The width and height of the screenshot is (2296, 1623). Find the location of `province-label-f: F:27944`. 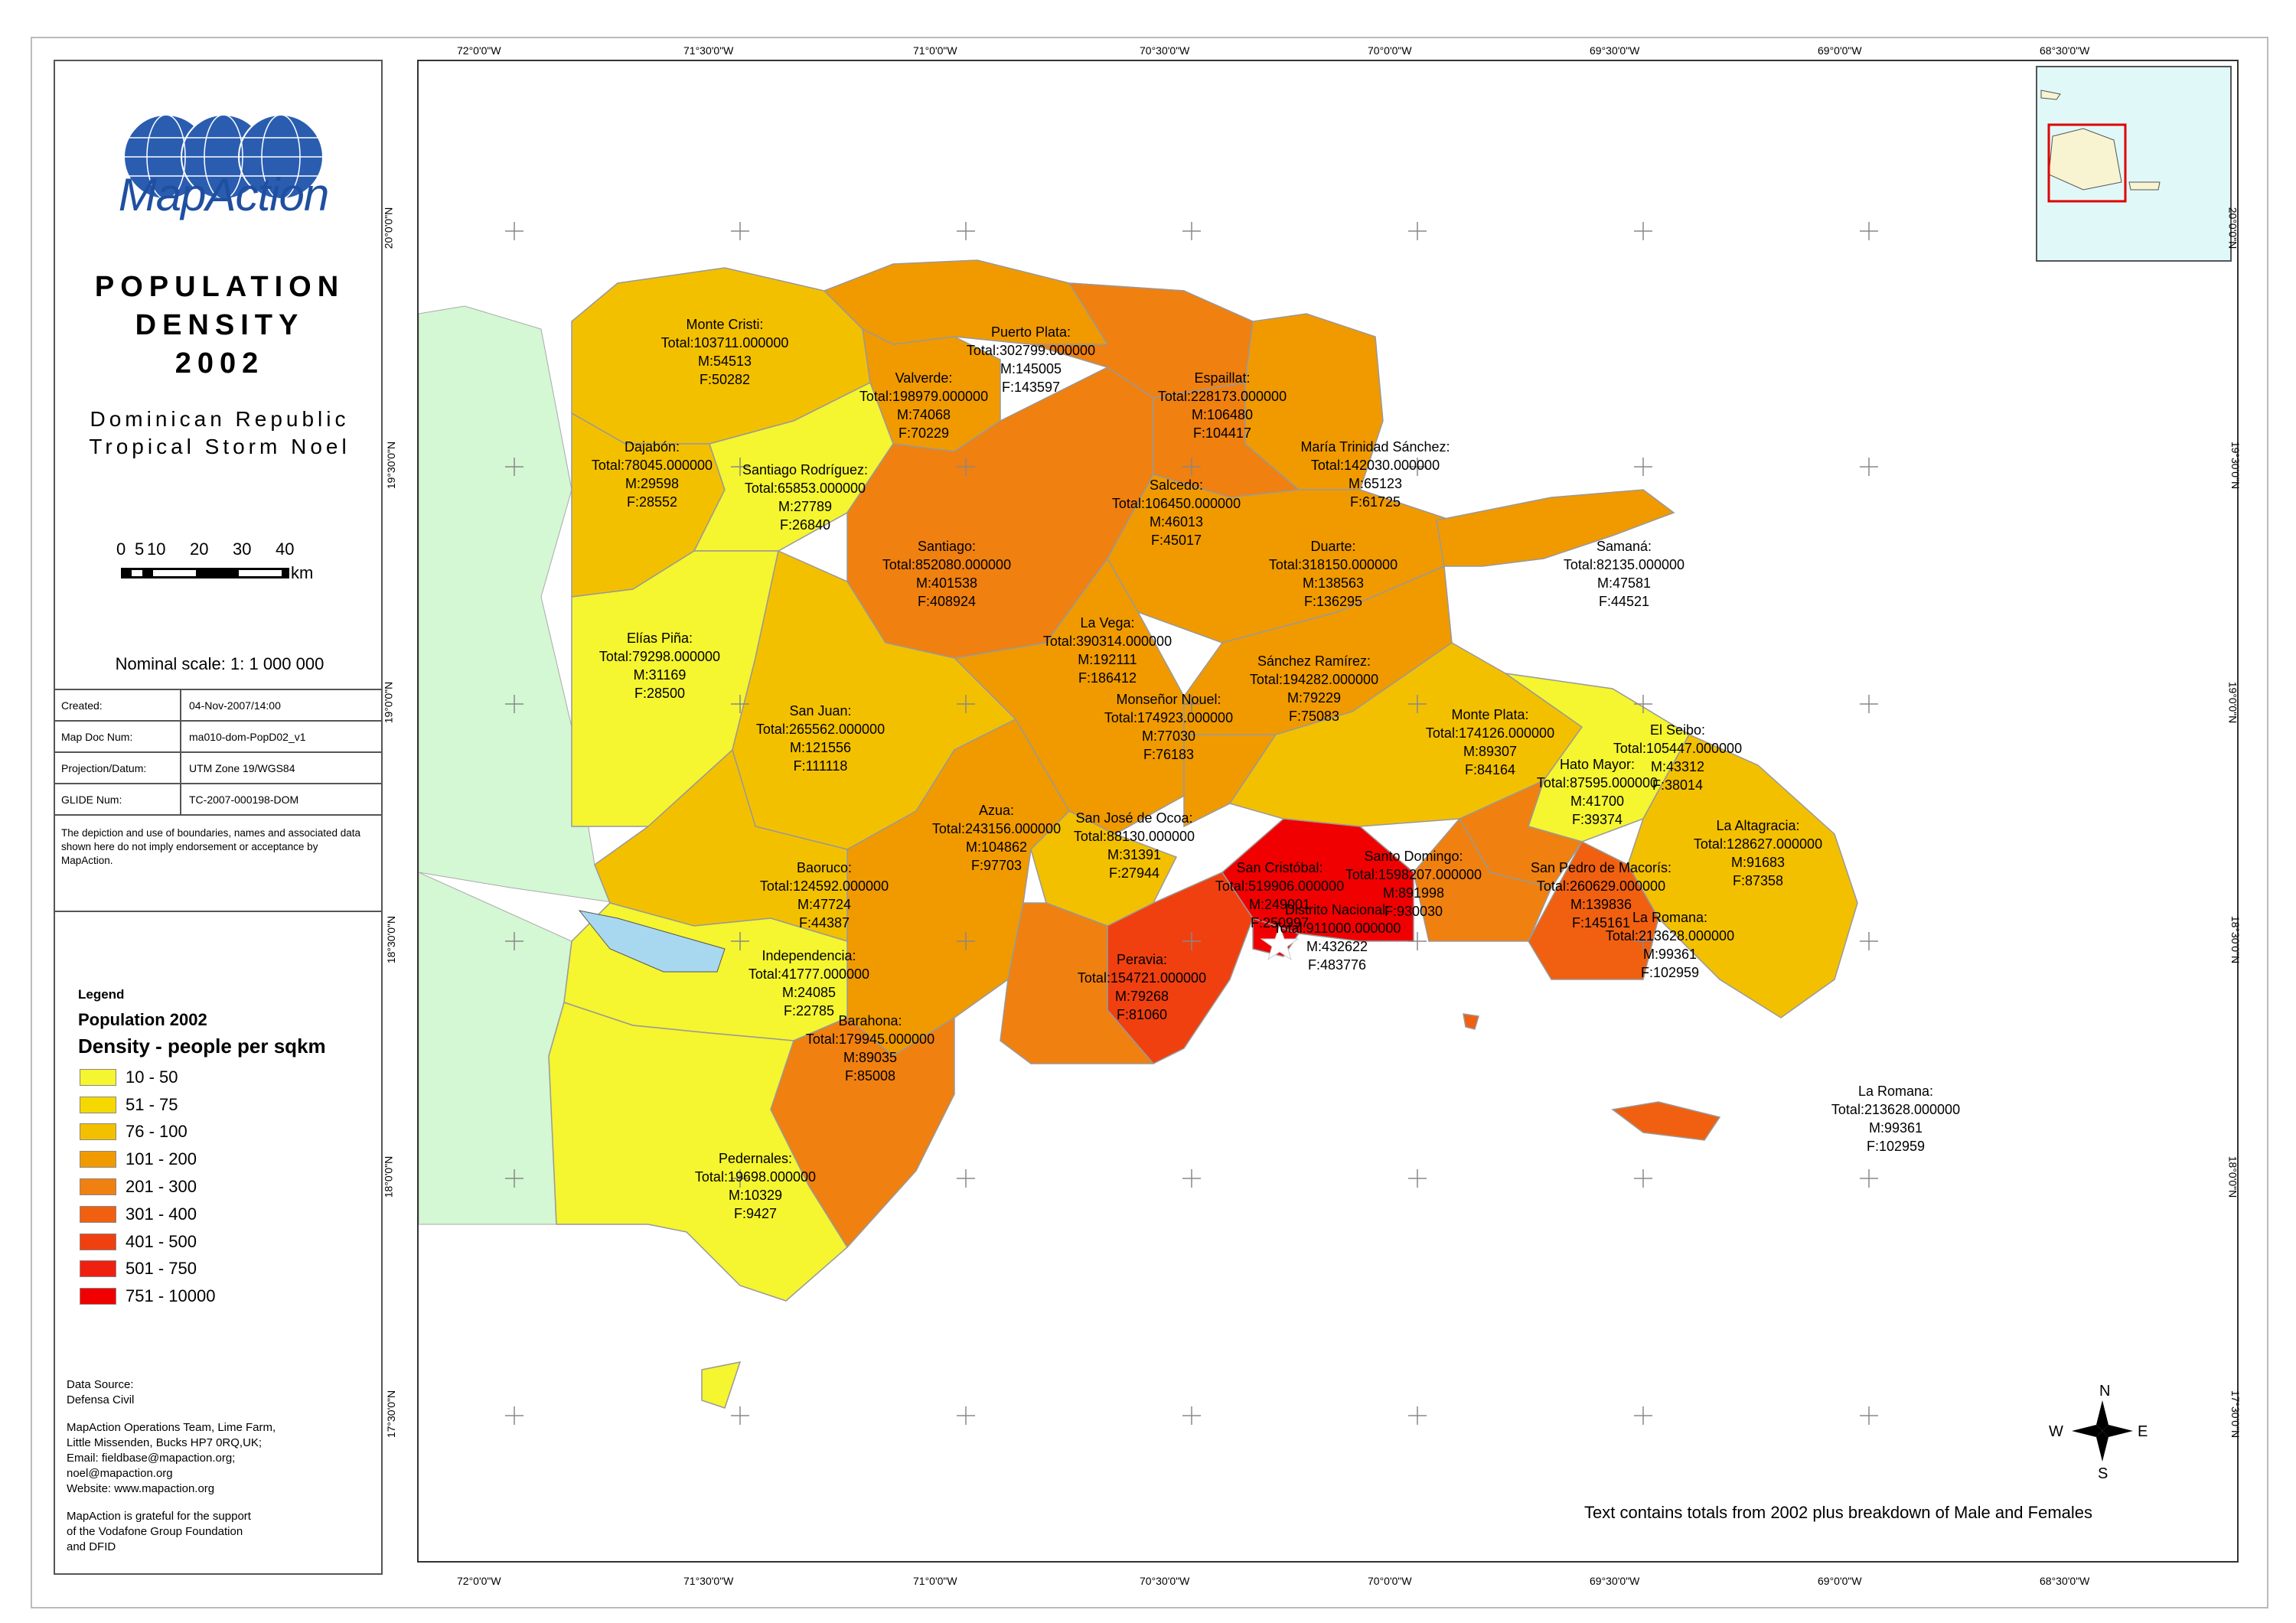

province-label-f: F:27944 is located at coordinates (1134, 873).